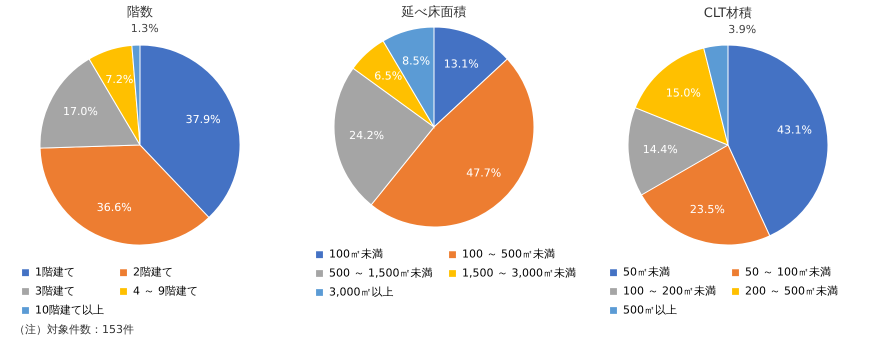 The width and height of the screenshot is (883, 341). Describe the element at coordinates (484, 173) in the screenshot. I see `data-label: 47.7%` at that location.